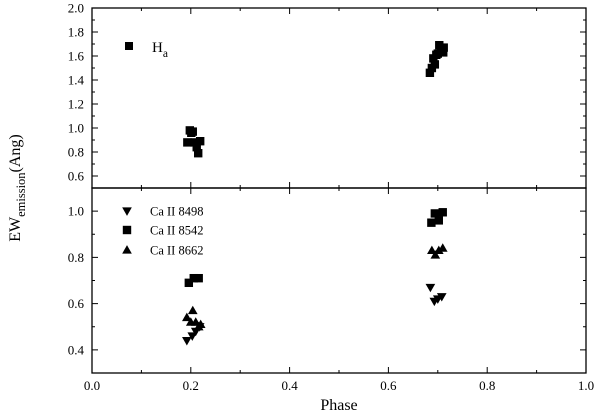  What do you see at coordinates (191, 385) in the screenshot?
I see `x-tick-label: 0.2` at bounding box center [191, 385].